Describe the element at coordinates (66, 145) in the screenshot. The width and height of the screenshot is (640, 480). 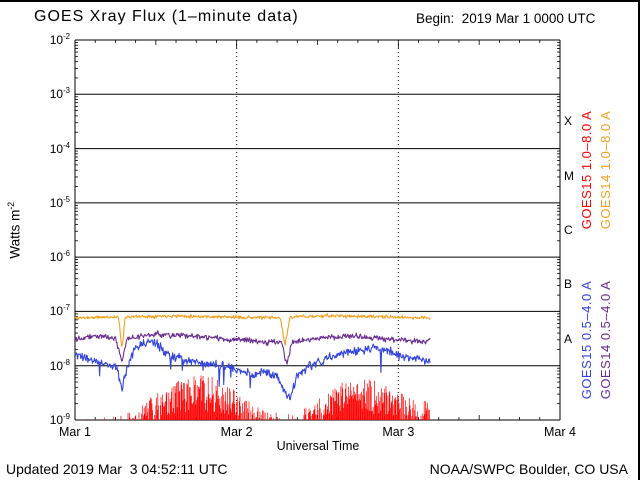
I see `y-tick-exponent: -4` at that location.